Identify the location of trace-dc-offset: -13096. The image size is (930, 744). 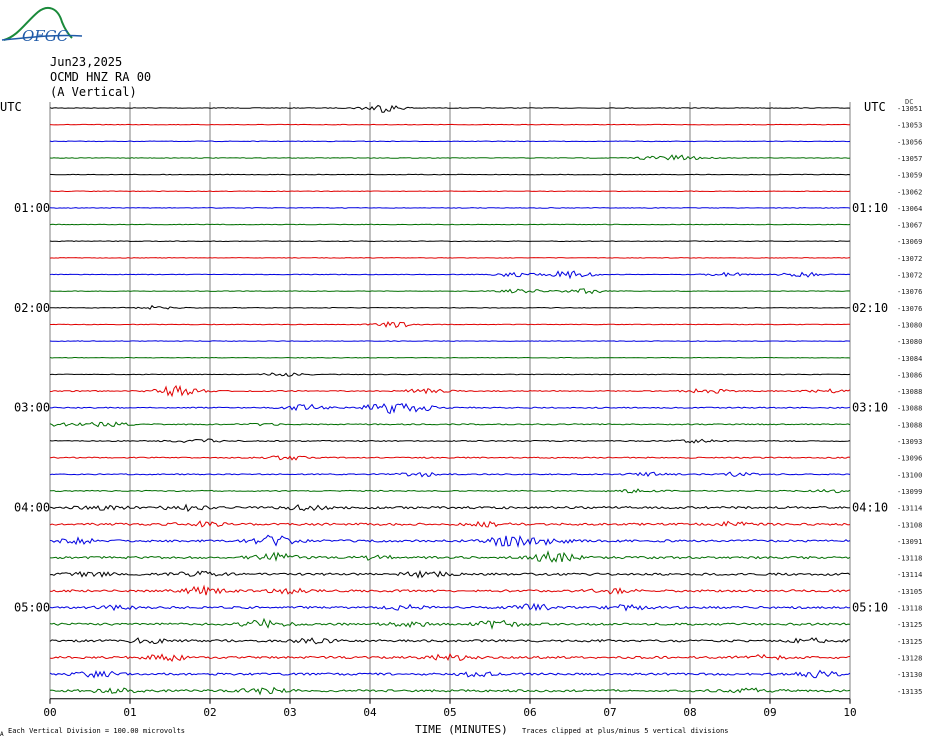
(909, 459).